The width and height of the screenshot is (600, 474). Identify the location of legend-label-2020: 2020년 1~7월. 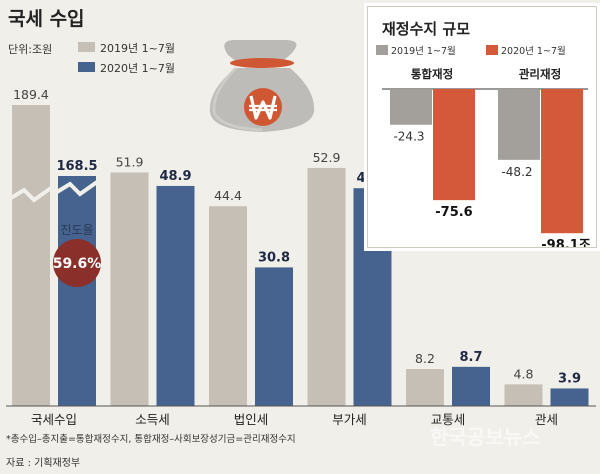
(137, 68).